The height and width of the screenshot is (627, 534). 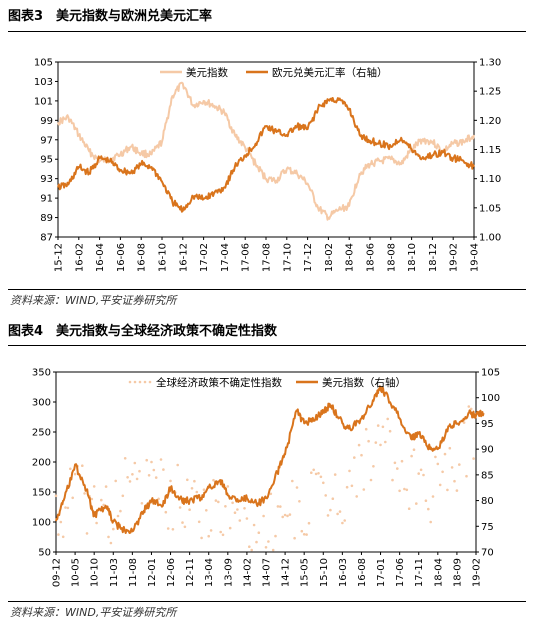 I want to click on figure-4-top-rule, so click(x=267, y=345).